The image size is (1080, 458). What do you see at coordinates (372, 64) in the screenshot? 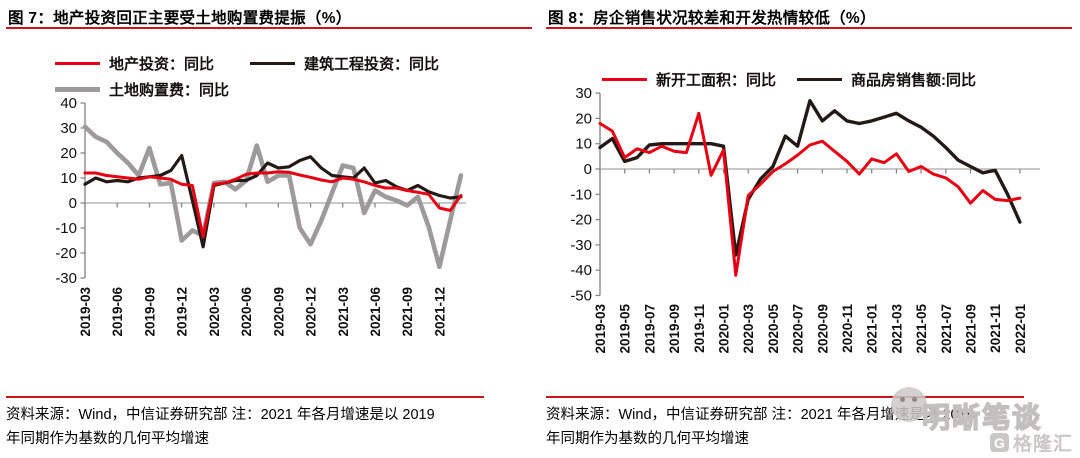
I see `legend-label: 建筑工程投资：同比` at bounding box center [372, 64].